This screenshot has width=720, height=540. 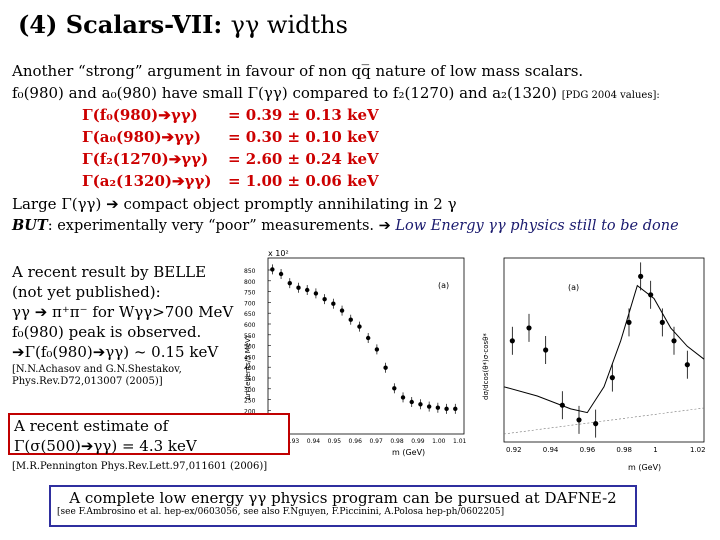 What do you see at coordinates (250, 303) in the screenshot?
I see `left-ytick-label: 700` at bounding box center [250, 303].